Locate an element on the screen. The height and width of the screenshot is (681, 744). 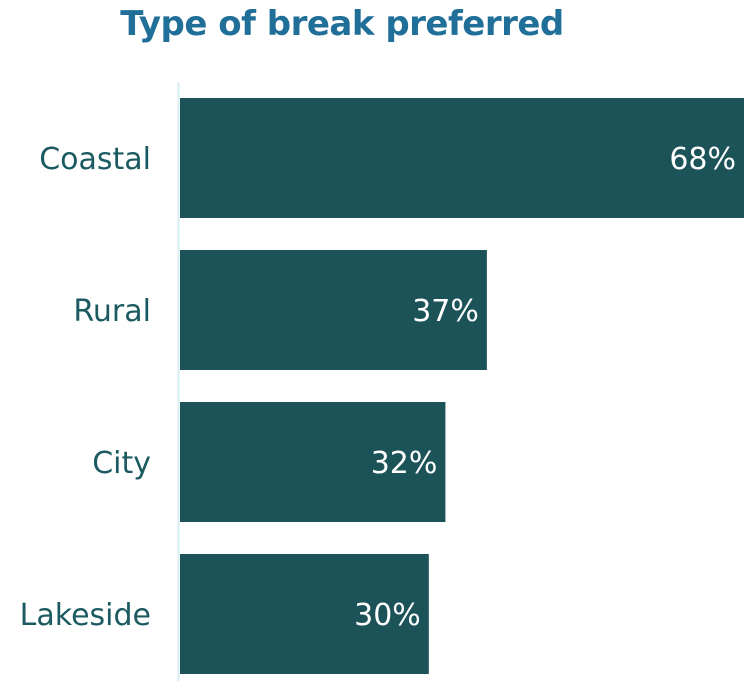
bar-coastal is located at coordinates (462, 158).